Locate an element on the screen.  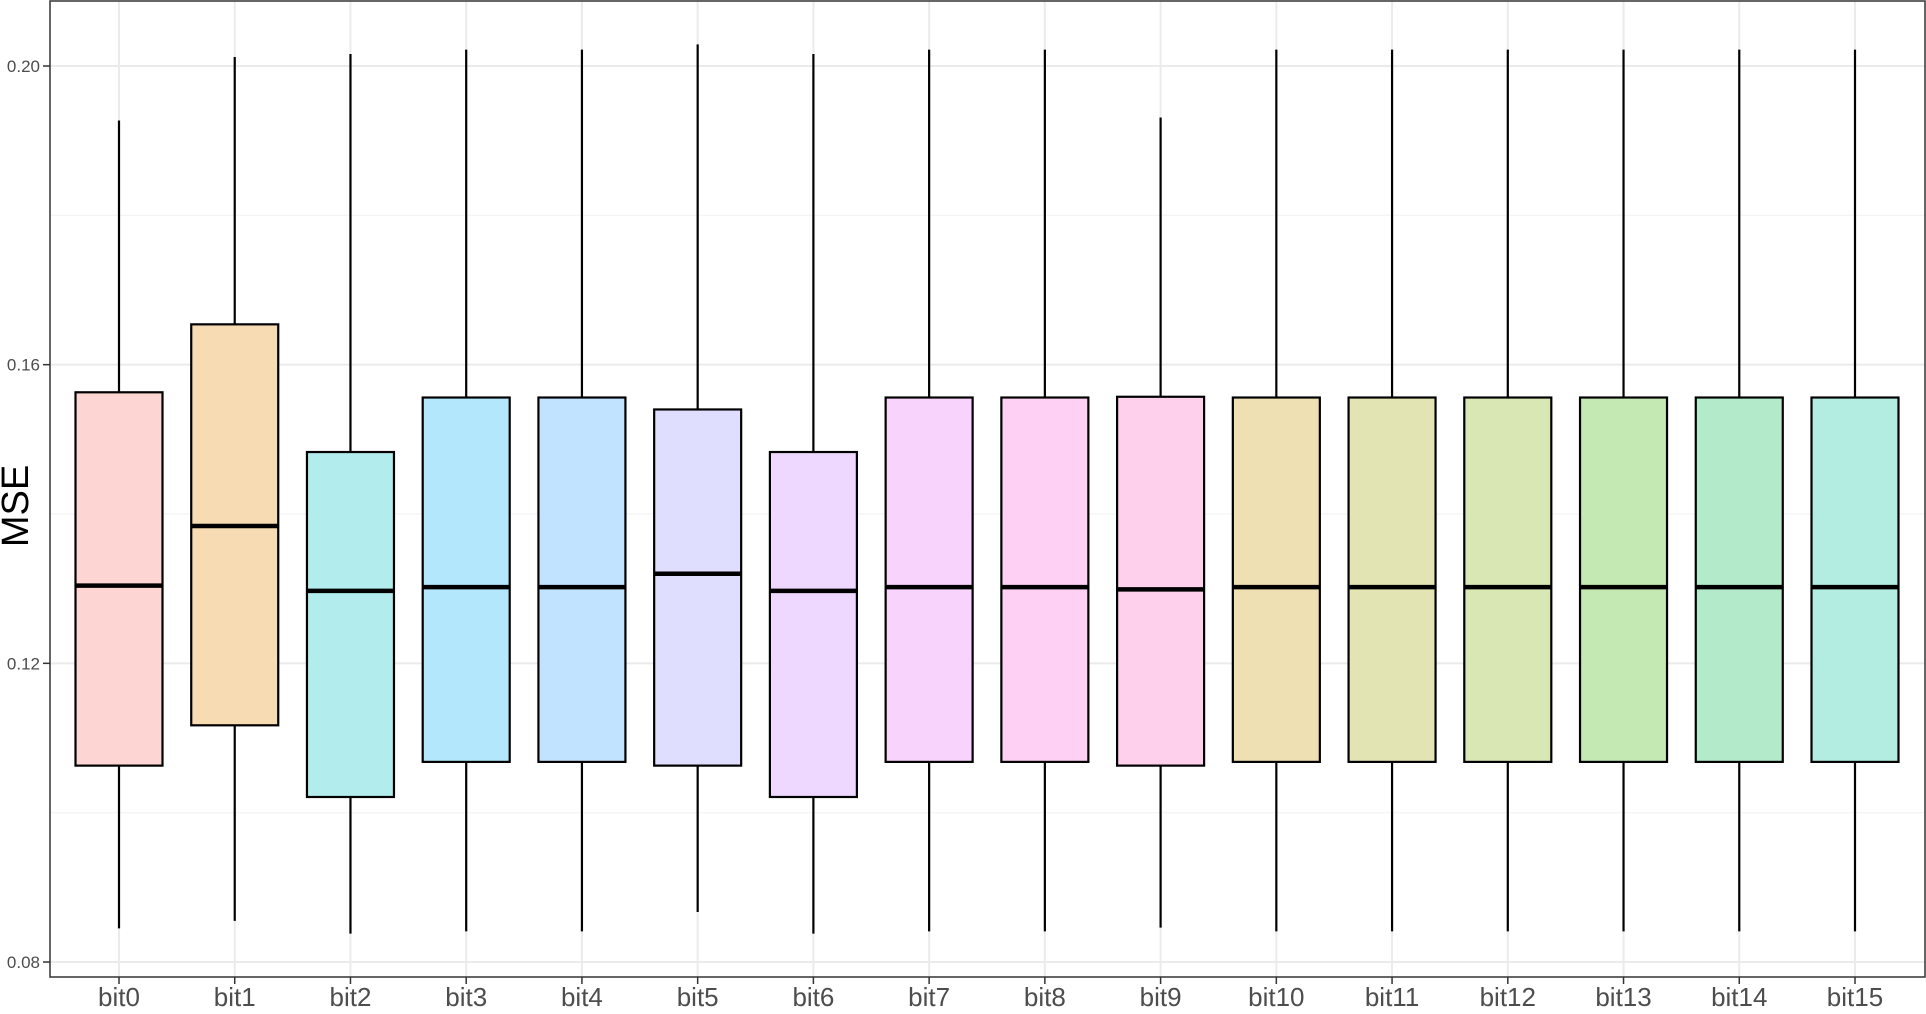
box-bit7 is located at coordinates (929, 490).